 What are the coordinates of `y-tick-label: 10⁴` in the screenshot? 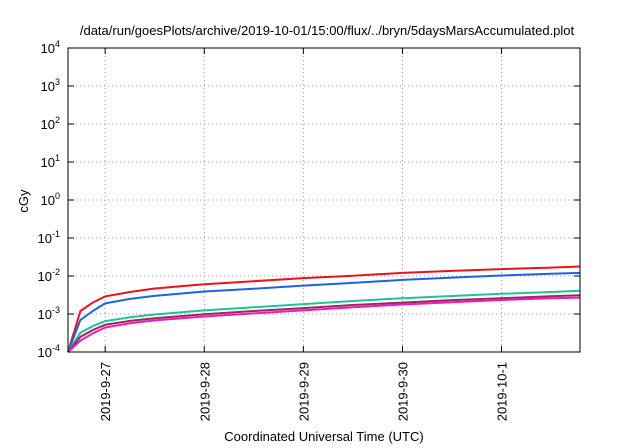 It's located at (50, 47).